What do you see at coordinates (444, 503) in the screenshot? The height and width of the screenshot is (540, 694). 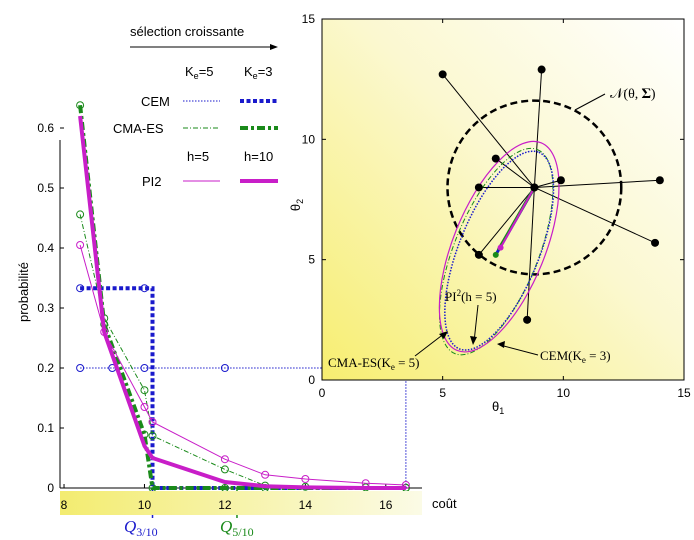 I see `left-xlabel: coût` at bounding box center [444, 503].